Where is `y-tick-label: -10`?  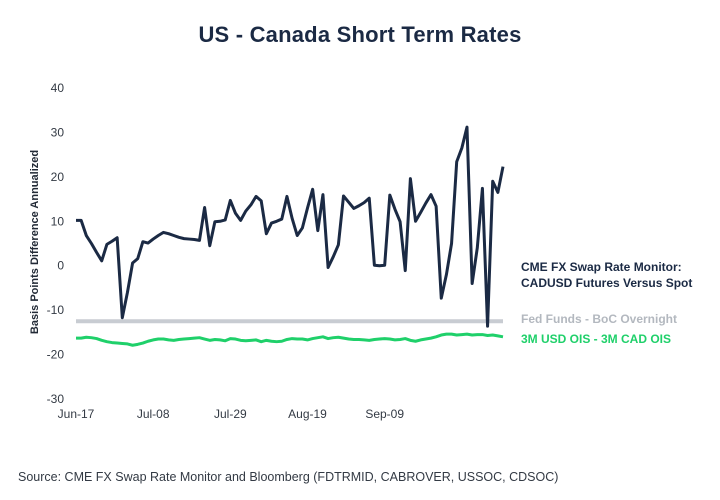 y-tick-label: -10 is located at coordinates (56, 310).